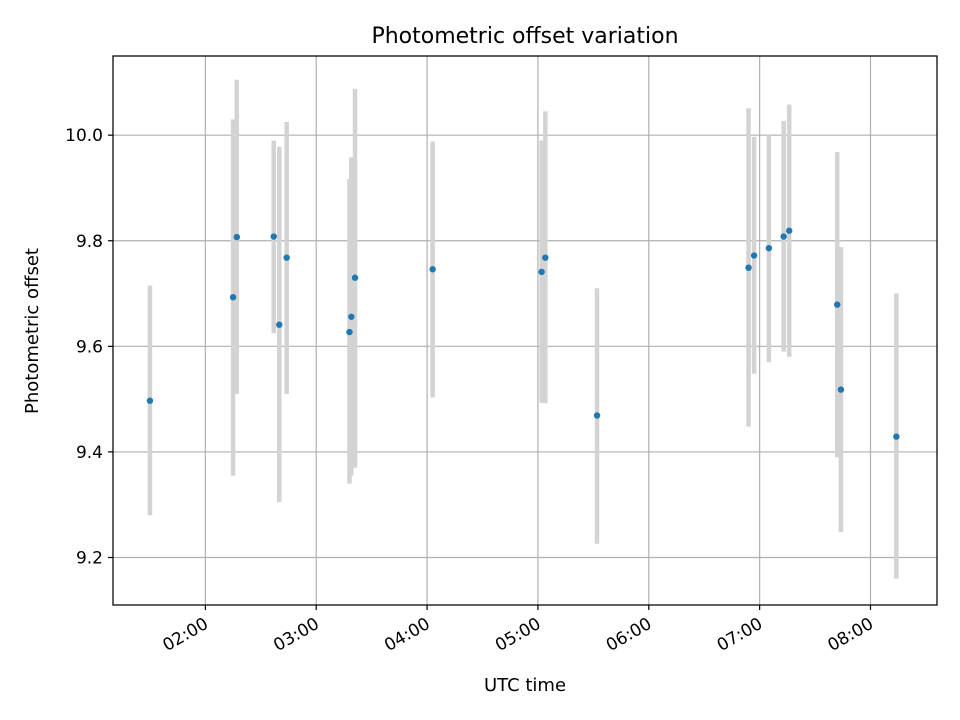 This screenshot has width=960, height=720. I want to click on y-axis-title: Photometric offset, so click(32, 331).